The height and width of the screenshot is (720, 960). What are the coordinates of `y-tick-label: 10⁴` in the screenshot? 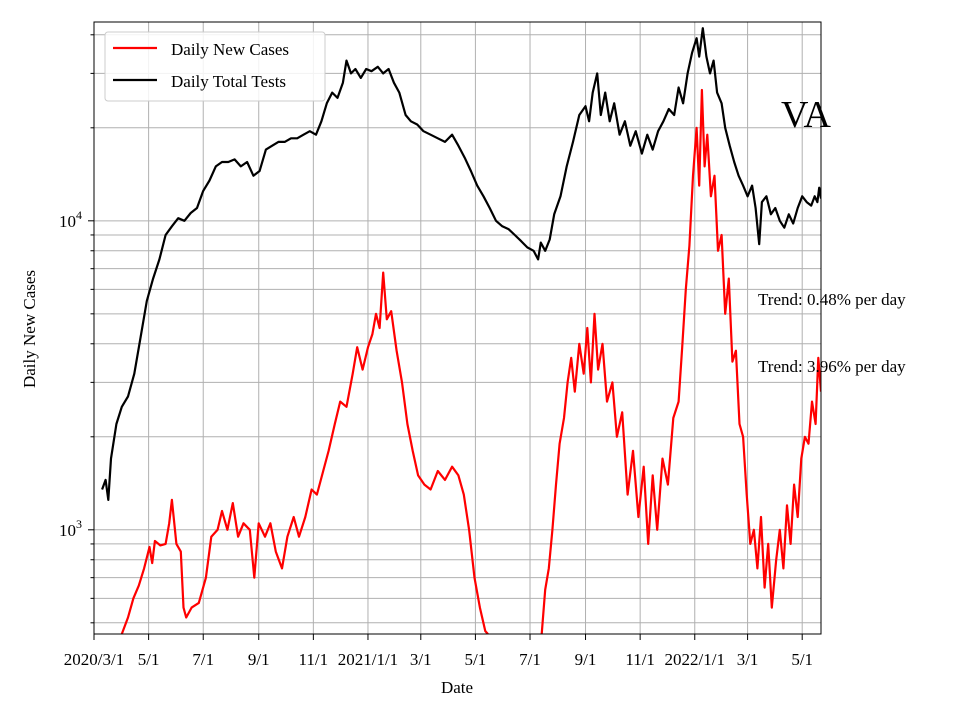 It's located at (70, 219).